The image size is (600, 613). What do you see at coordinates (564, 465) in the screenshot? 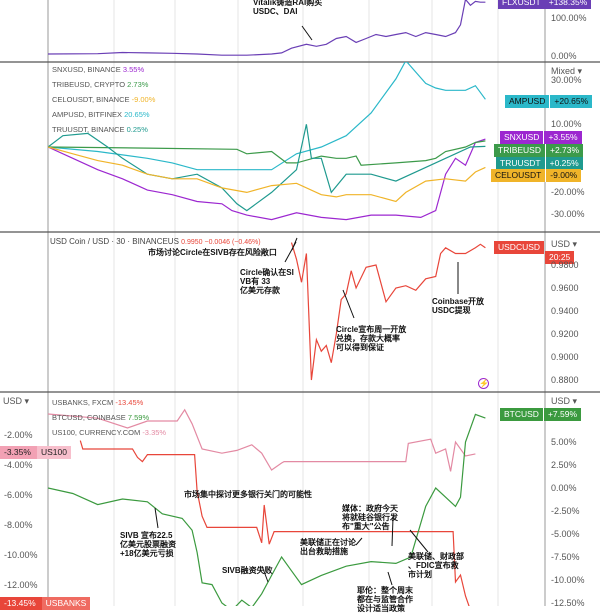
I see `axis-tick: 2.50%` at bounding box center [564, 465].